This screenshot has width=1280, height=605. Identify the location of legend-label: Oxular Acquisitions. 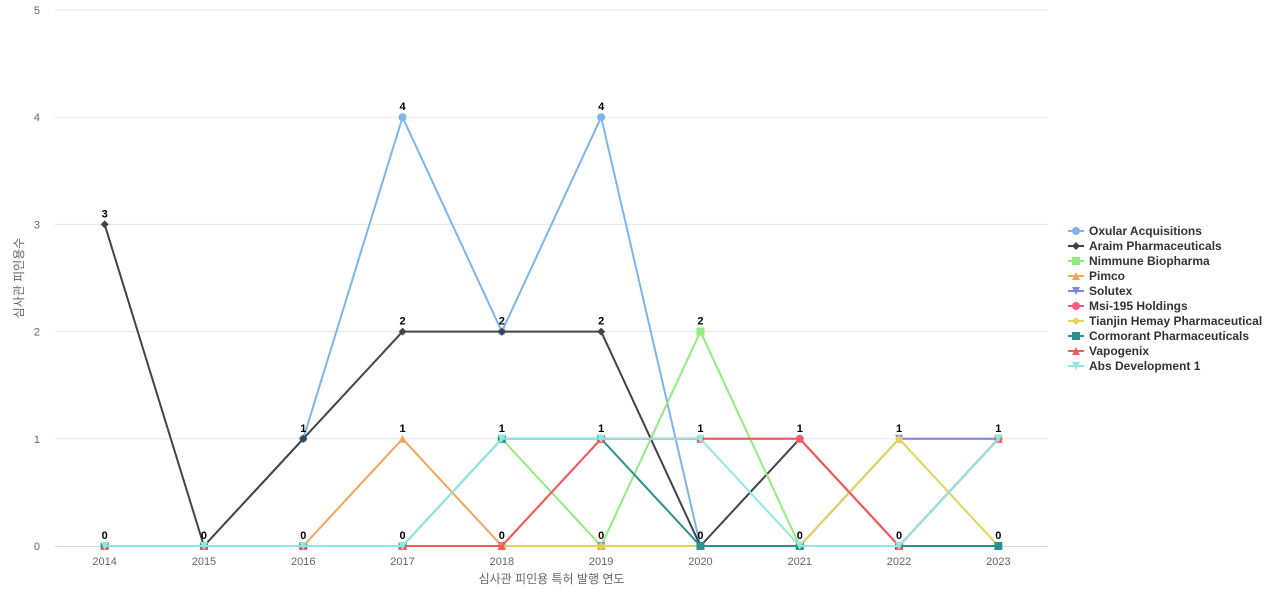
(1145, 231).